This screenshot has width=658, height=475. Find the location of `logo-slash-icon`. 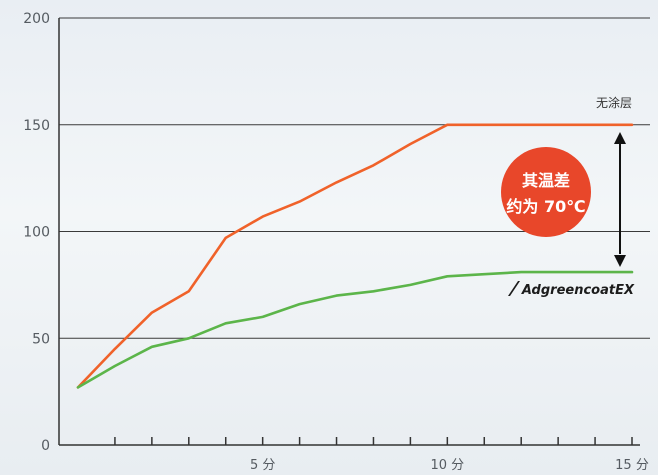

logo-slash-icon is located at coordinates (514, 288).